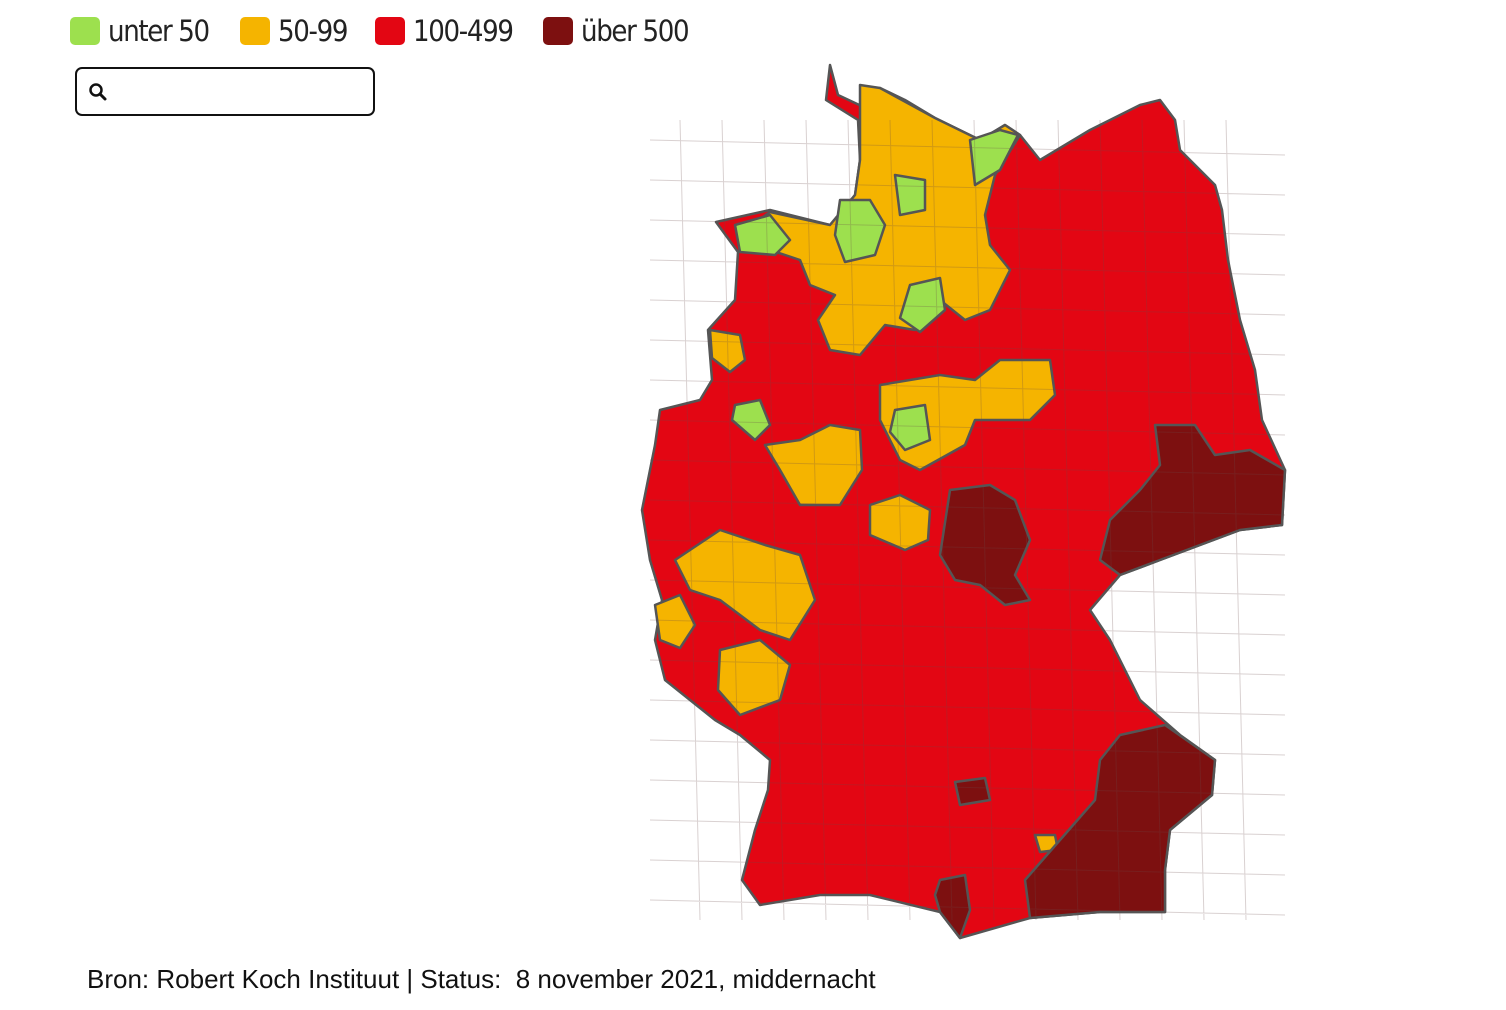 This screenshot has height=1010, width=1506. I want to click on legend: unter 50 50-99 100-499 über 500, so click(385, 31).